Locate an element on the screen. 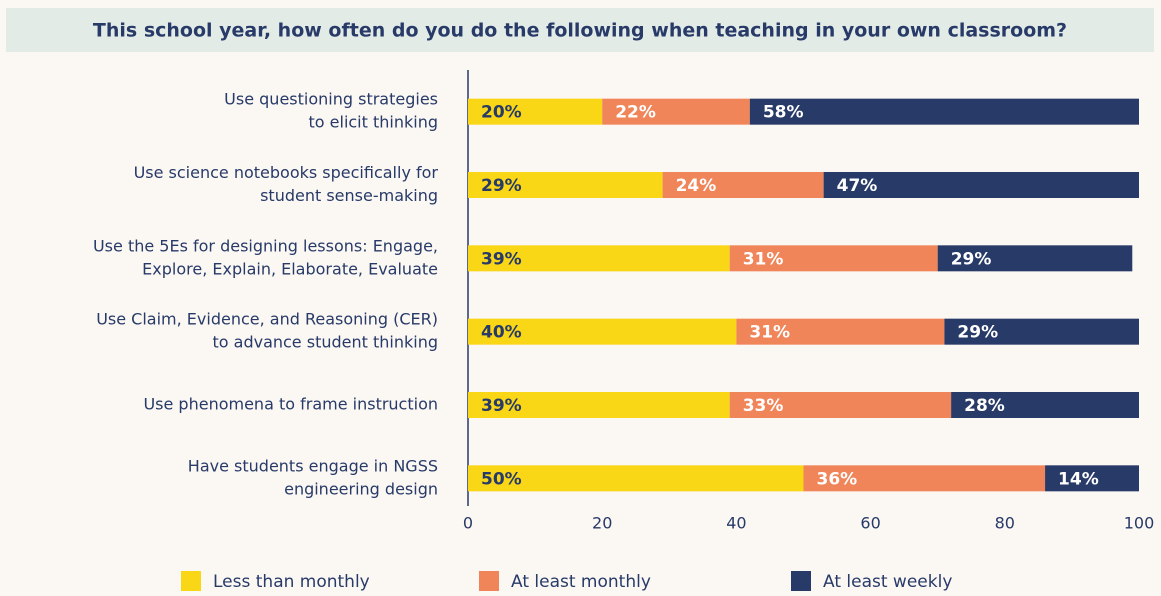  x-tick-label: 60 is located at coordinates (870, 523).